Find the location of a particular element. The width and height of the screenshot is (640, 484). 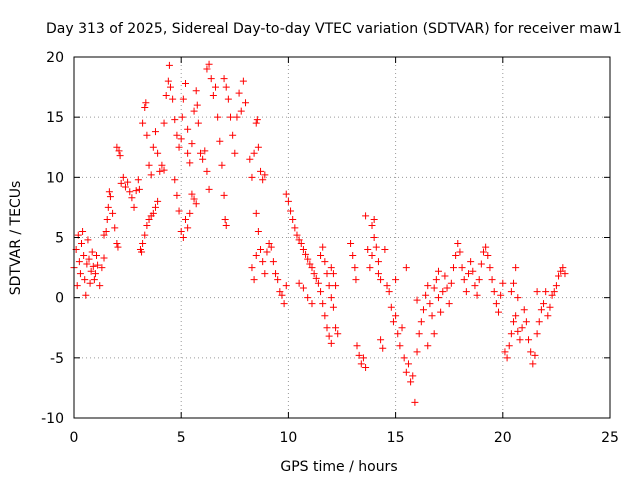

y-axis-label: SDTVAR / TECUs is located at coordinates (16, 238).